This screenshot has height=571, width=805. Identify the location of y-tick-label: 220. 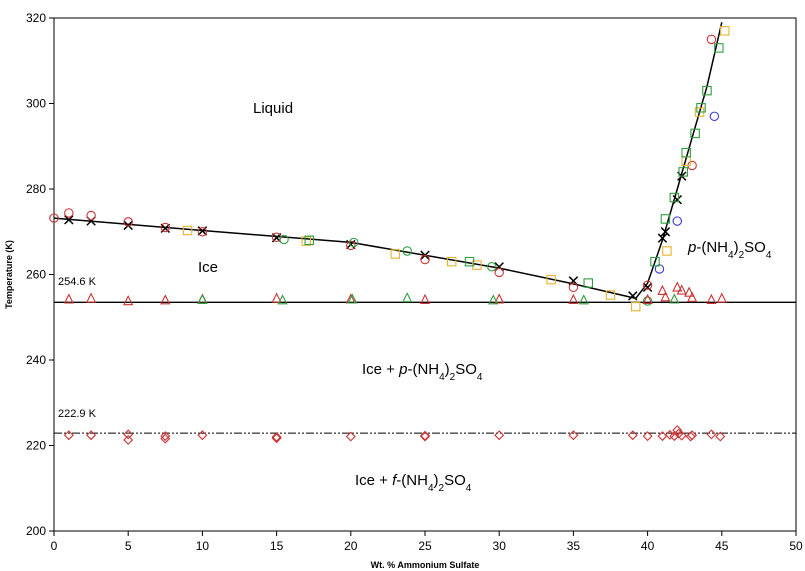
(36, 446).